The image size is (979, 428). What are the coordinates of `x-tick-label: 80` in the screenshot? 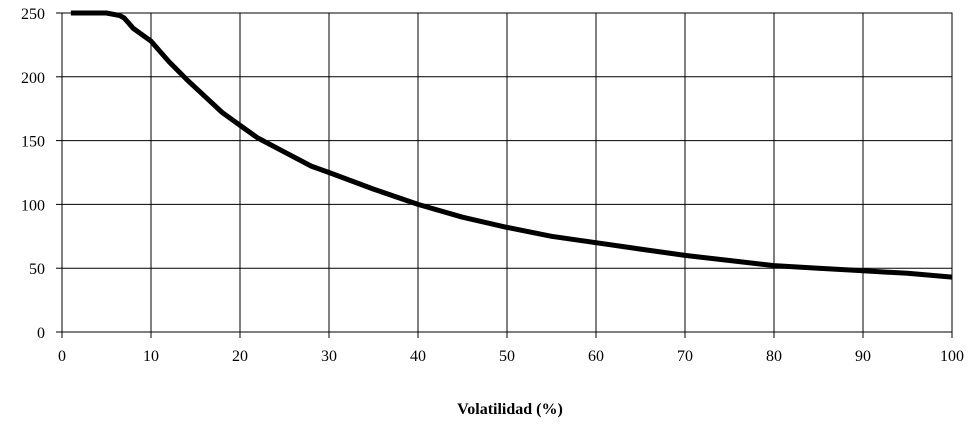 It's located at (774, 356).